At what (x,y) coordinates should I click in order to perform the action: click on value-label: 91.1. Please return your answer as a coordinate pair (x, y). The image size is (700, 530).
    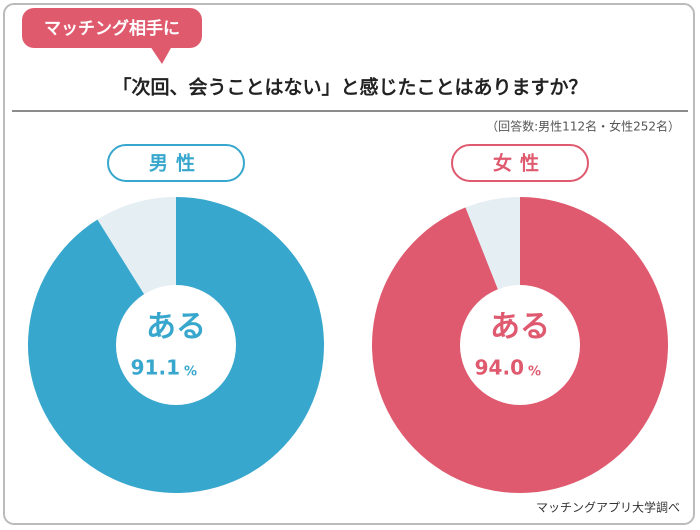
    Looking at the image, I should click on (155, 368).